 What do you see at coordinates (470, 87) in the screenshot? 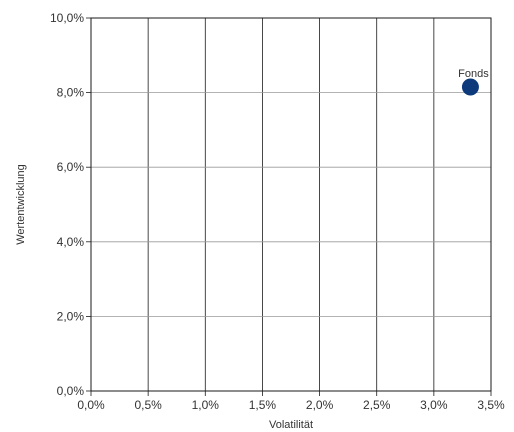
I see `data-point` at bounding box center [470, 87].